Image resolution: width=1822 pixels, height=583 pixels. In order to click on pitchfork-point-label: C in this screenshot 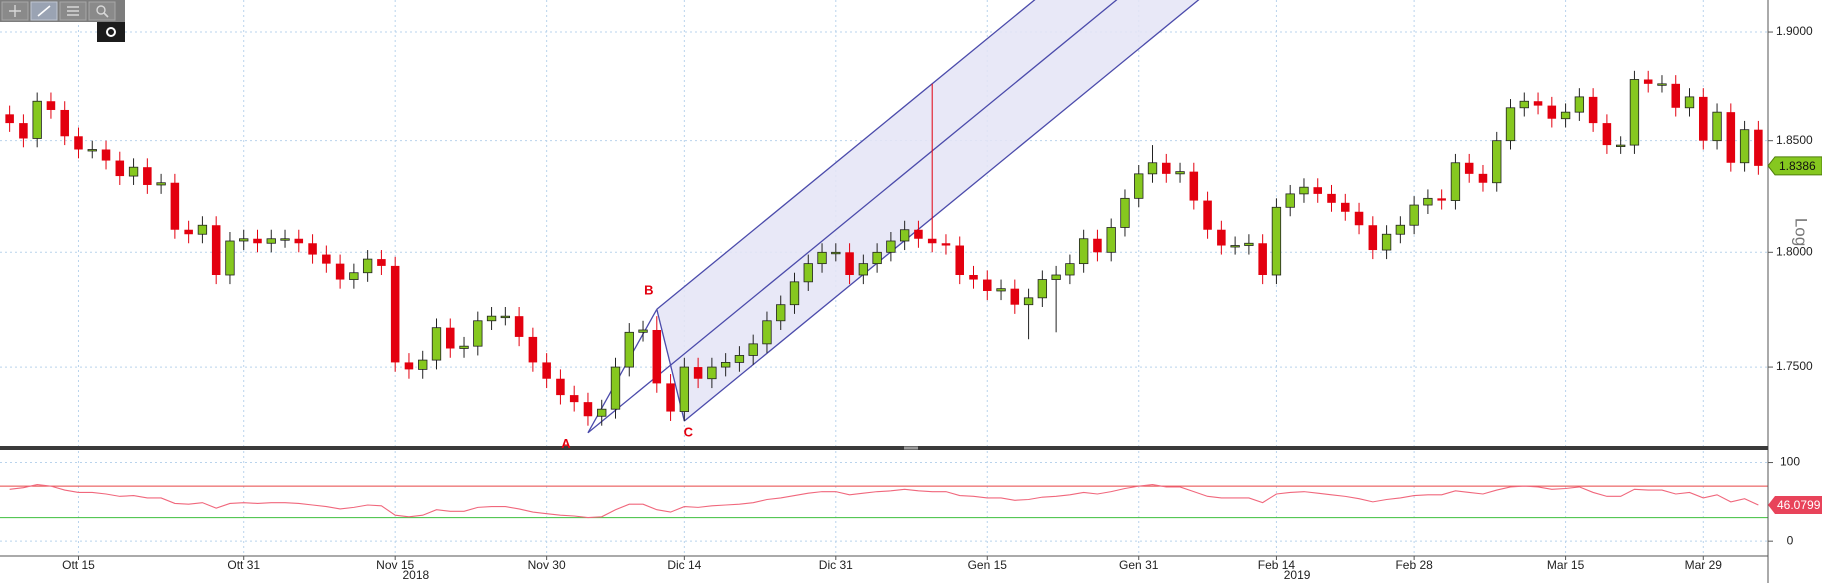, I will do `click(689, 431)`.